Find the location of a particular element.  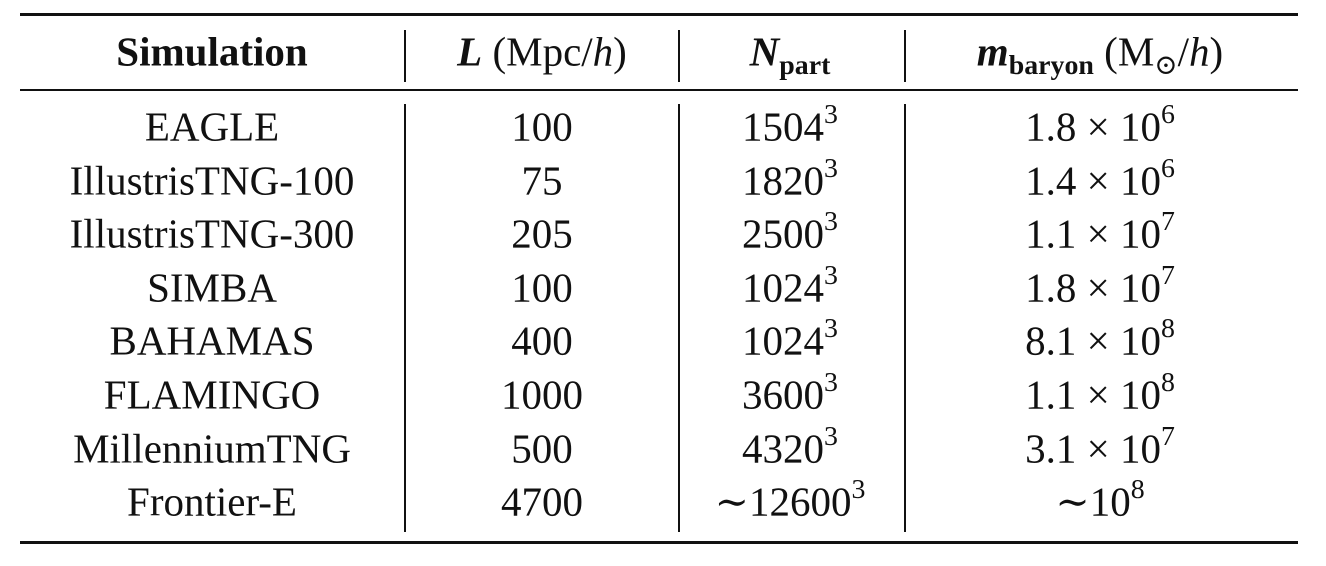

table-cell: FLAMINGO is located at coordinates (212, 394).